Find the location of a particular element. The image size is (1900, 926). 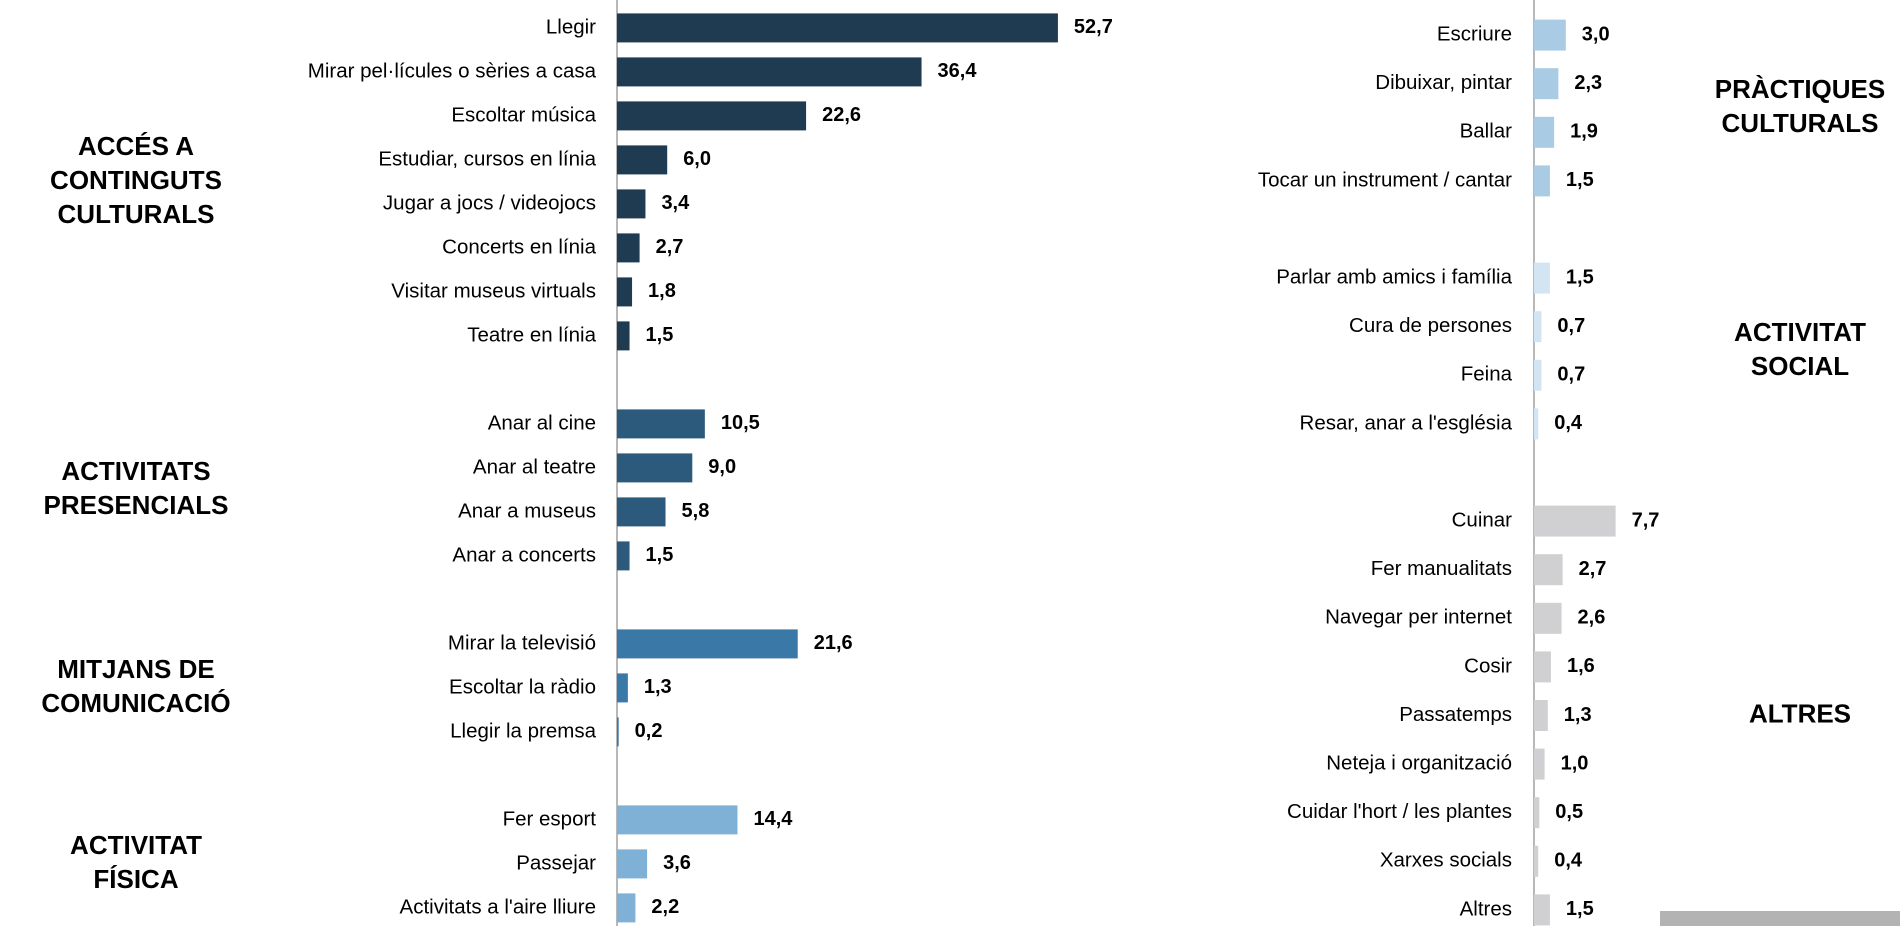

value-label: 2,3 is located at coordinates (1588, 83).